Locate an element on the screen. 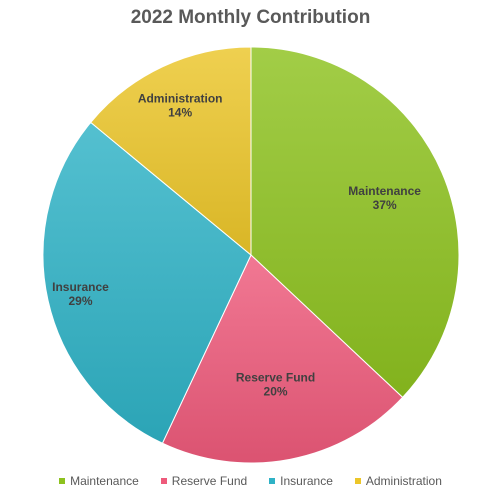  legend-item-insurance: Insurance is located at coordinates (301, 481).